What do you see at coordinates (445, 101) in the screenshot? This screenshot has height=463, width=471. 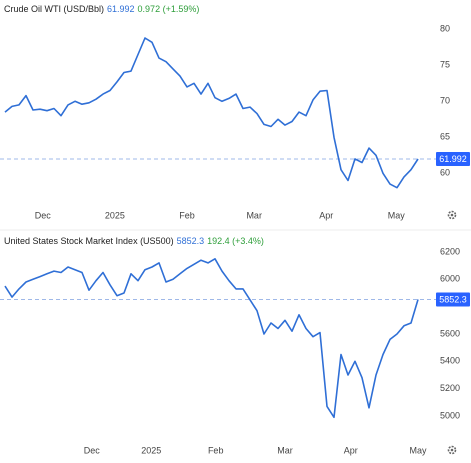 I see `y-tick-label: 70` at bounding box center [445, 101].